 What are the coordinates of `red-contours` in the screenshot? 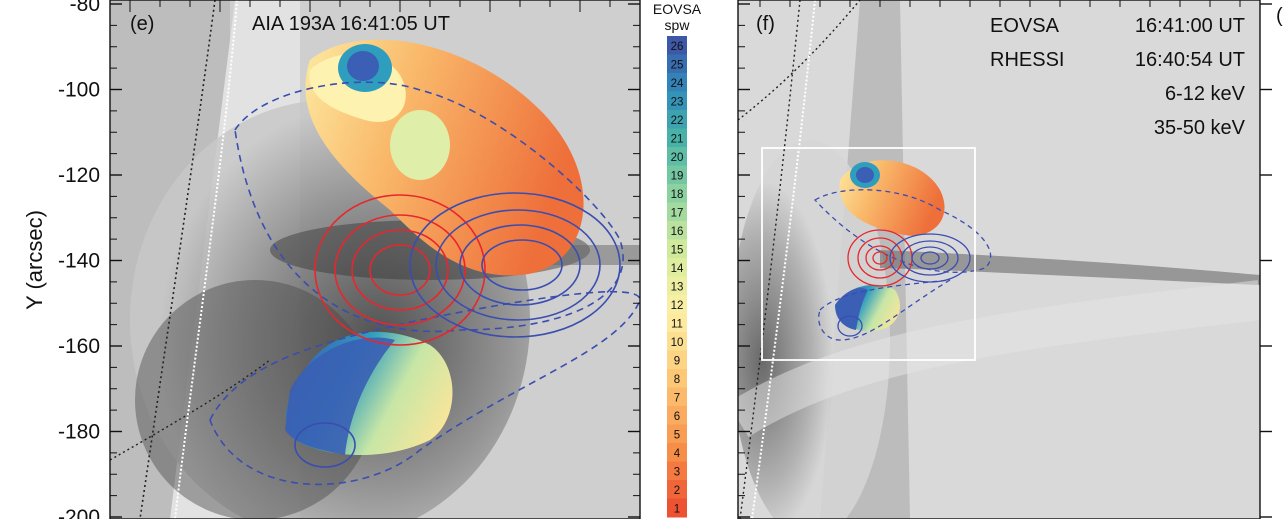 It's located at (400, 270).